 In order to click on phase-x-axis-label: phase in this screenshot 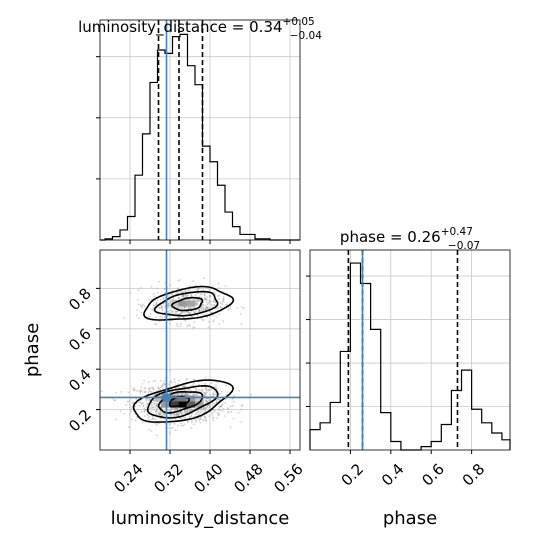, I will do `click(410, 518)`.